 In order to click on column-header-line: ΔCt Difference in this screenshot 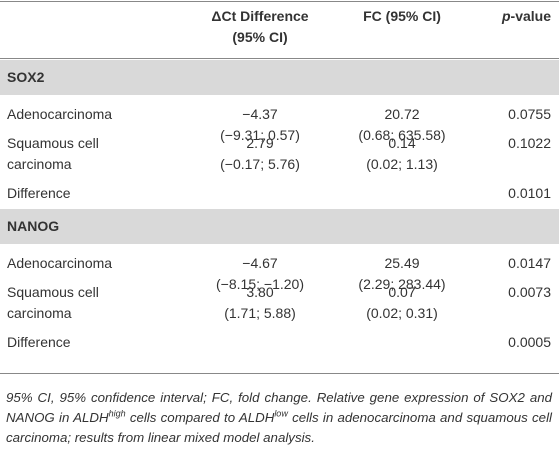, I will do `click(260, 16)`.